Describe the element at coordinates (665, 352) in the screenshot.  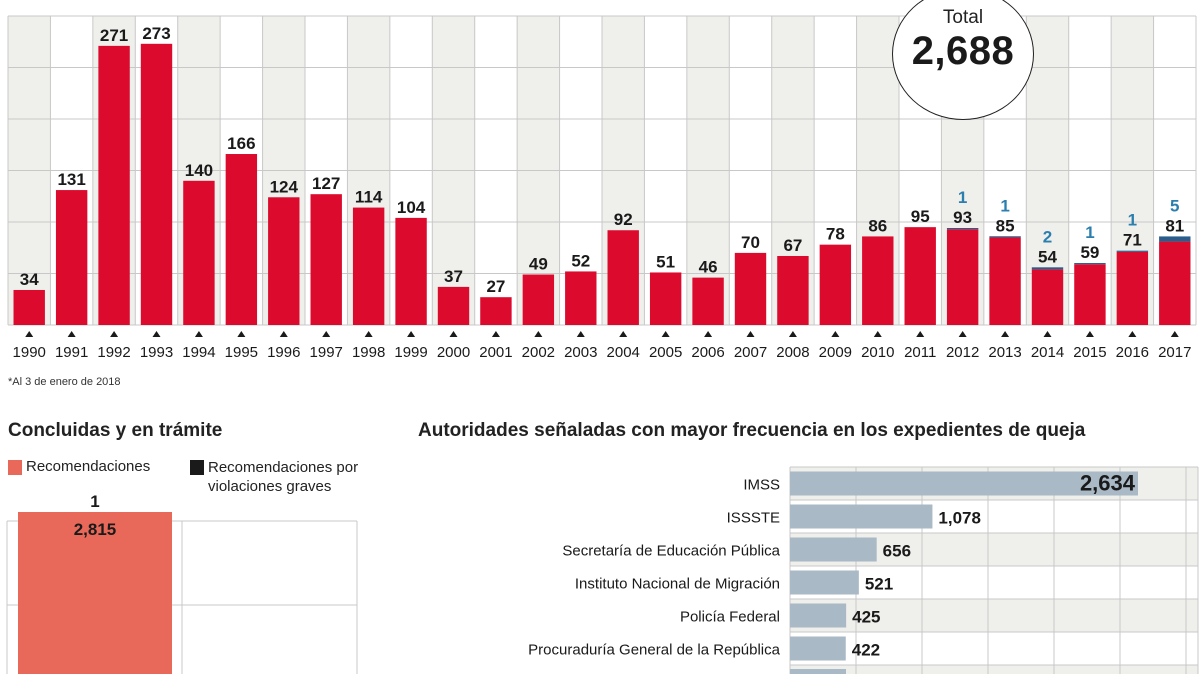
I see `tick-label: 2005` at that location.